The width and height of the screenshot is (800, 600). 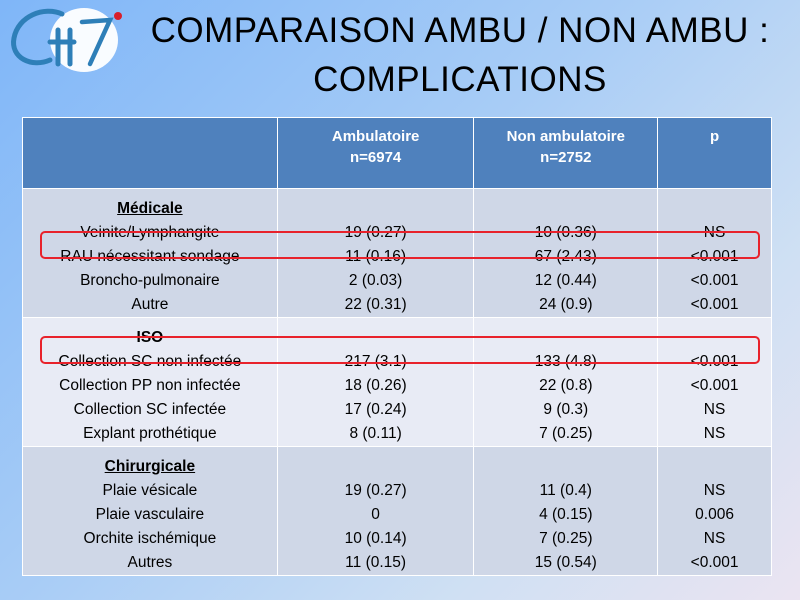 I want to click on row-value: 17 (0.24), so click(x=375, y=409).